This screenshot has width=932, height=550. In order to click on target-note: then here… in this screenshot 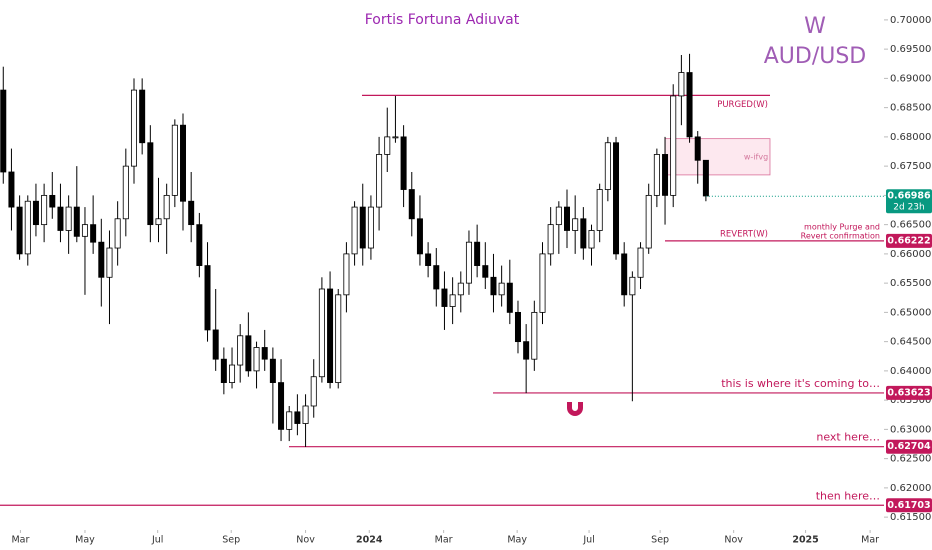, I will do `click(848, 495)`.